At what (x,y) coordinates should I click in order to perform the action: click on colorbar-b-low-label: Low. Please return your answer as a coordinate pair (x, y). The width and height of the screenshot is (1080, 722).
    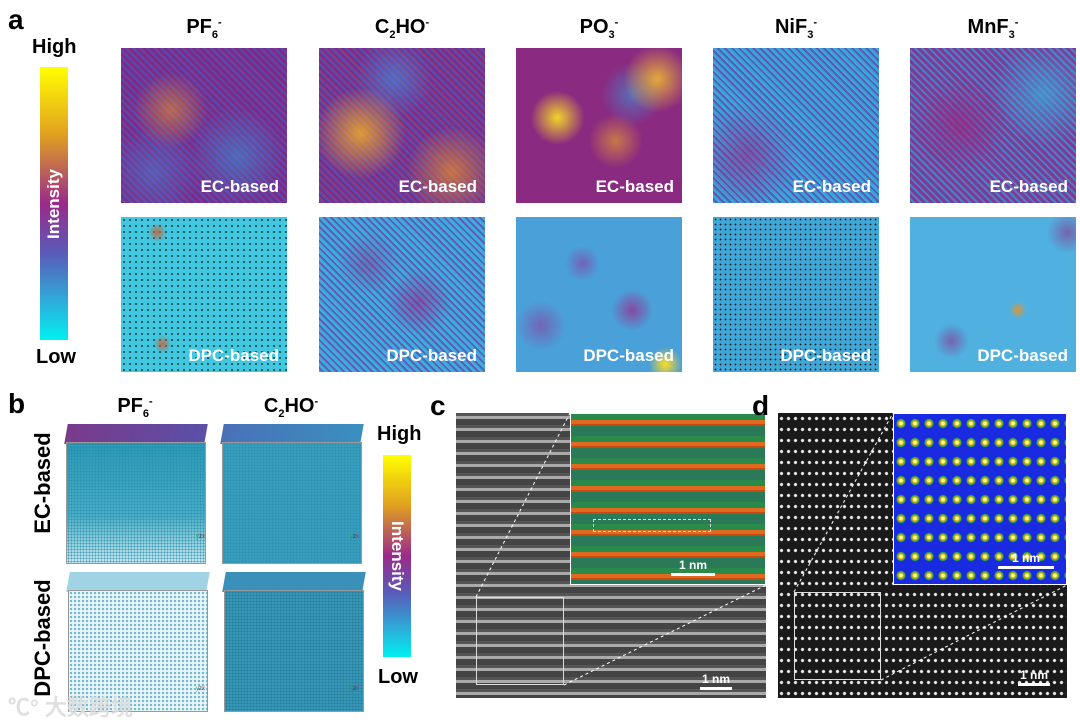
    Looking at the image, I should click on (398, 677).